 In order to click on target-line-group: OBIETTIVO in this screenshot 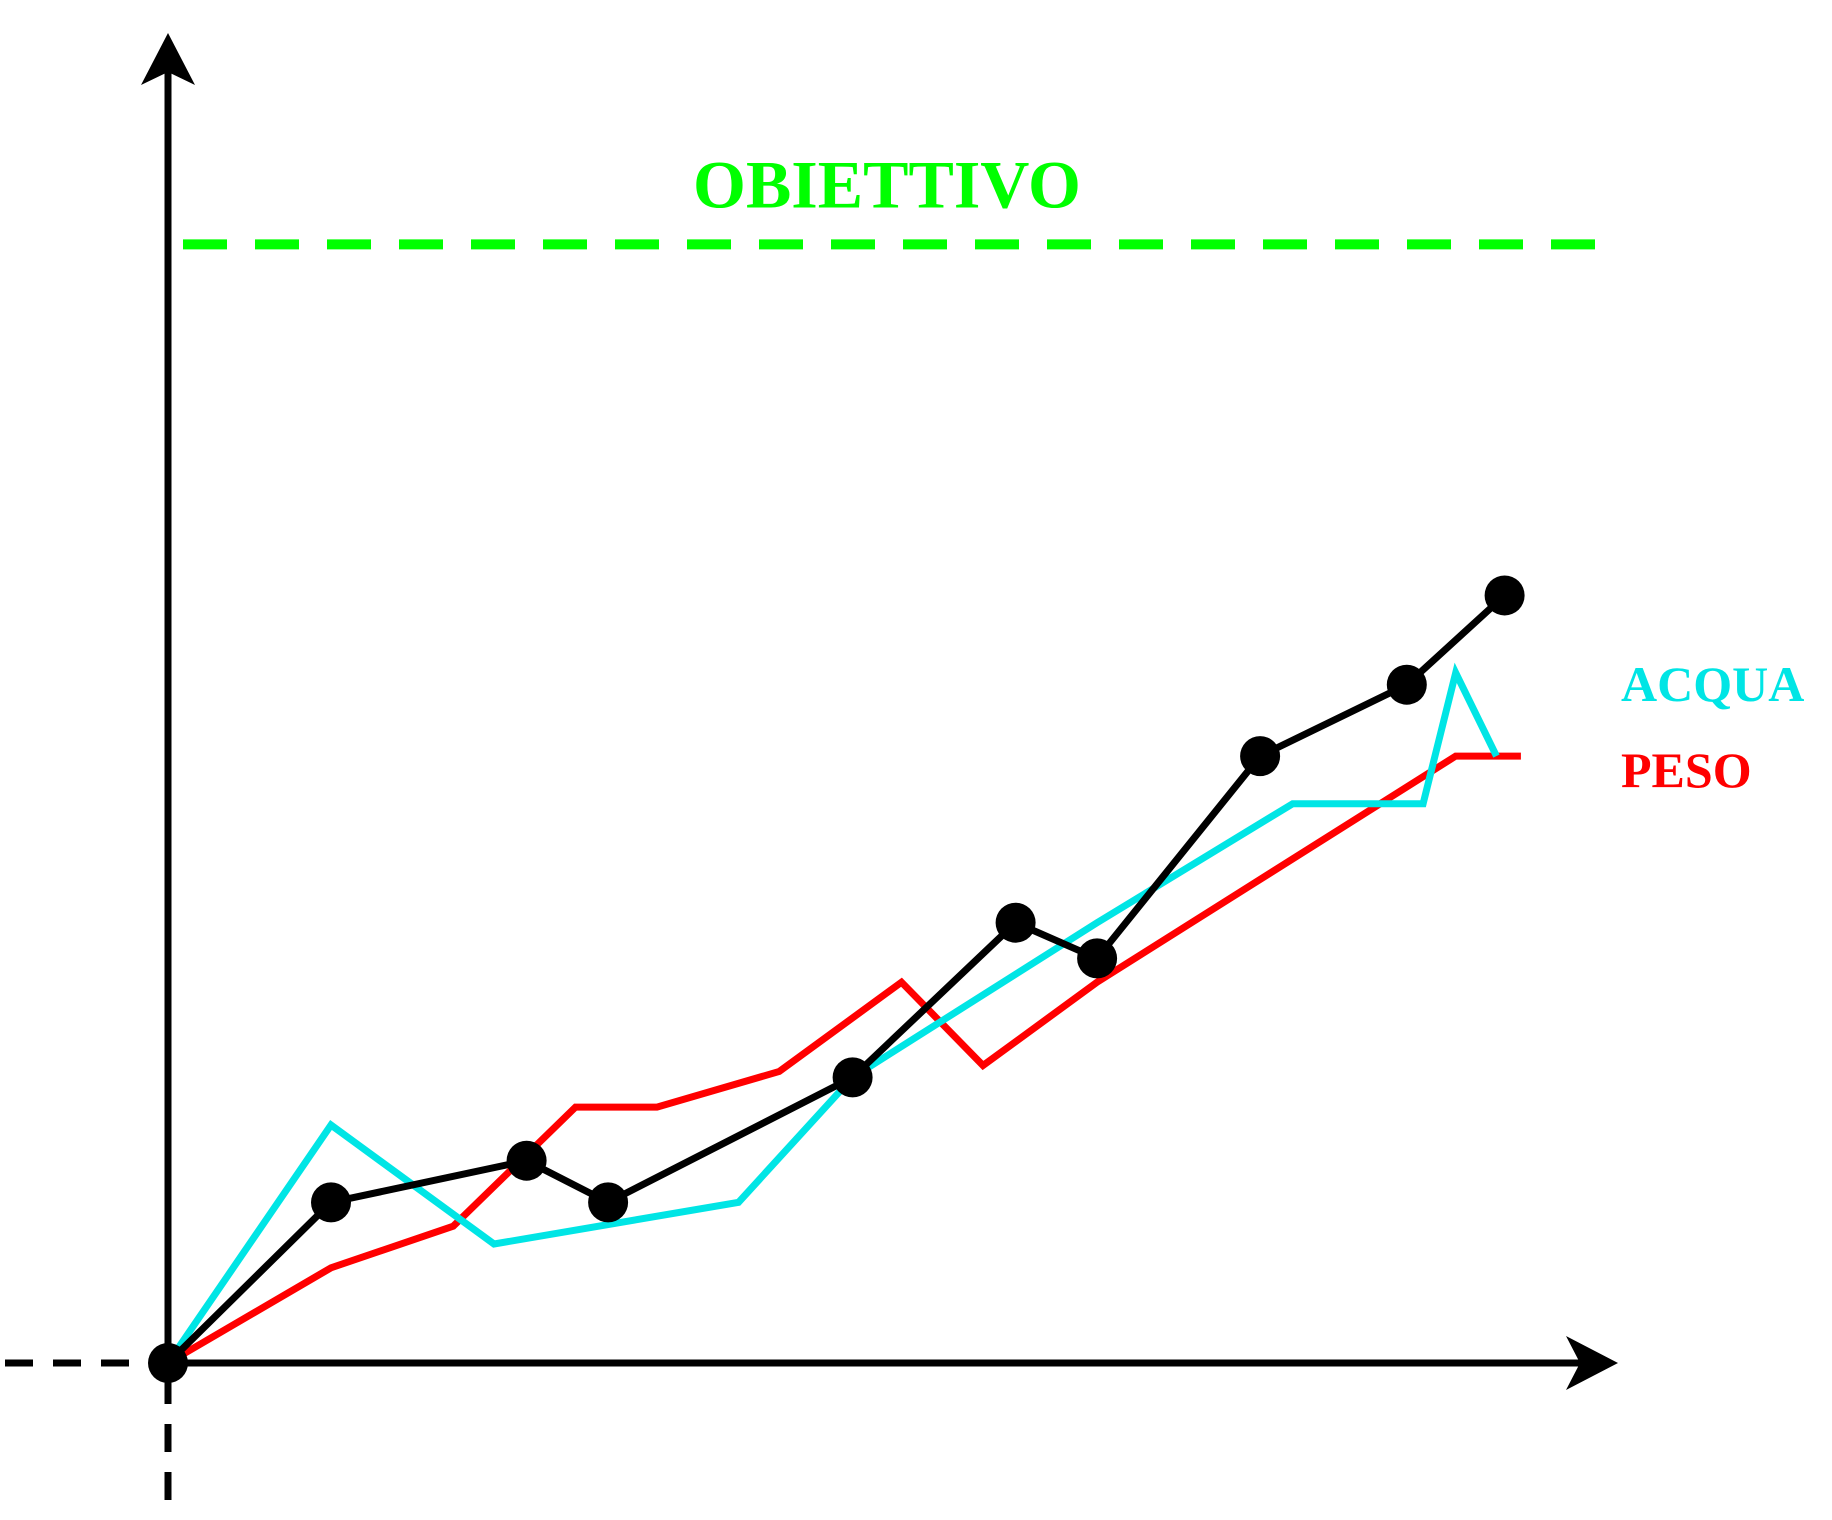, I will do `click(891, 198)`.